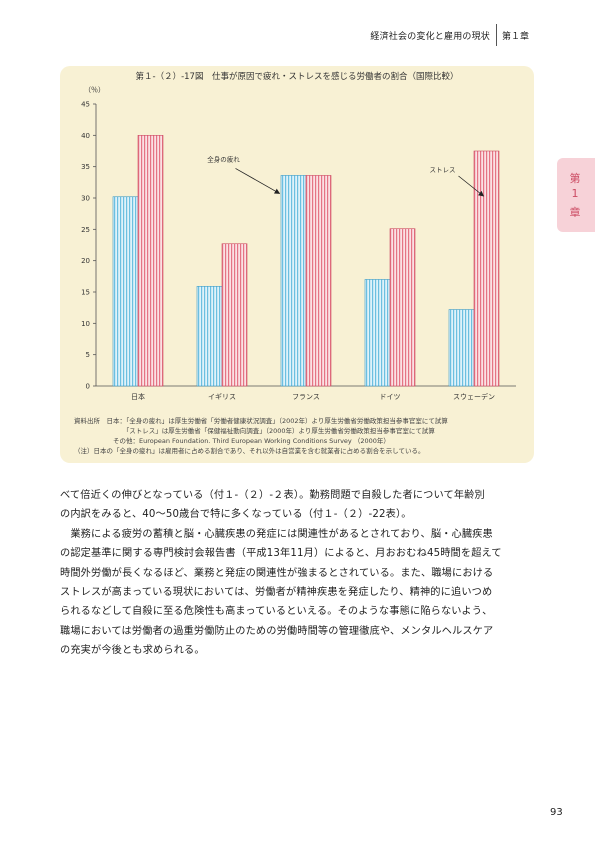 Image resolution: width=595 pixels, height=842 pixels. What do you see at coordinates (575, 212) in the screenshot?
I see `side-tab-char: 章` at bounding box center [575, 212].